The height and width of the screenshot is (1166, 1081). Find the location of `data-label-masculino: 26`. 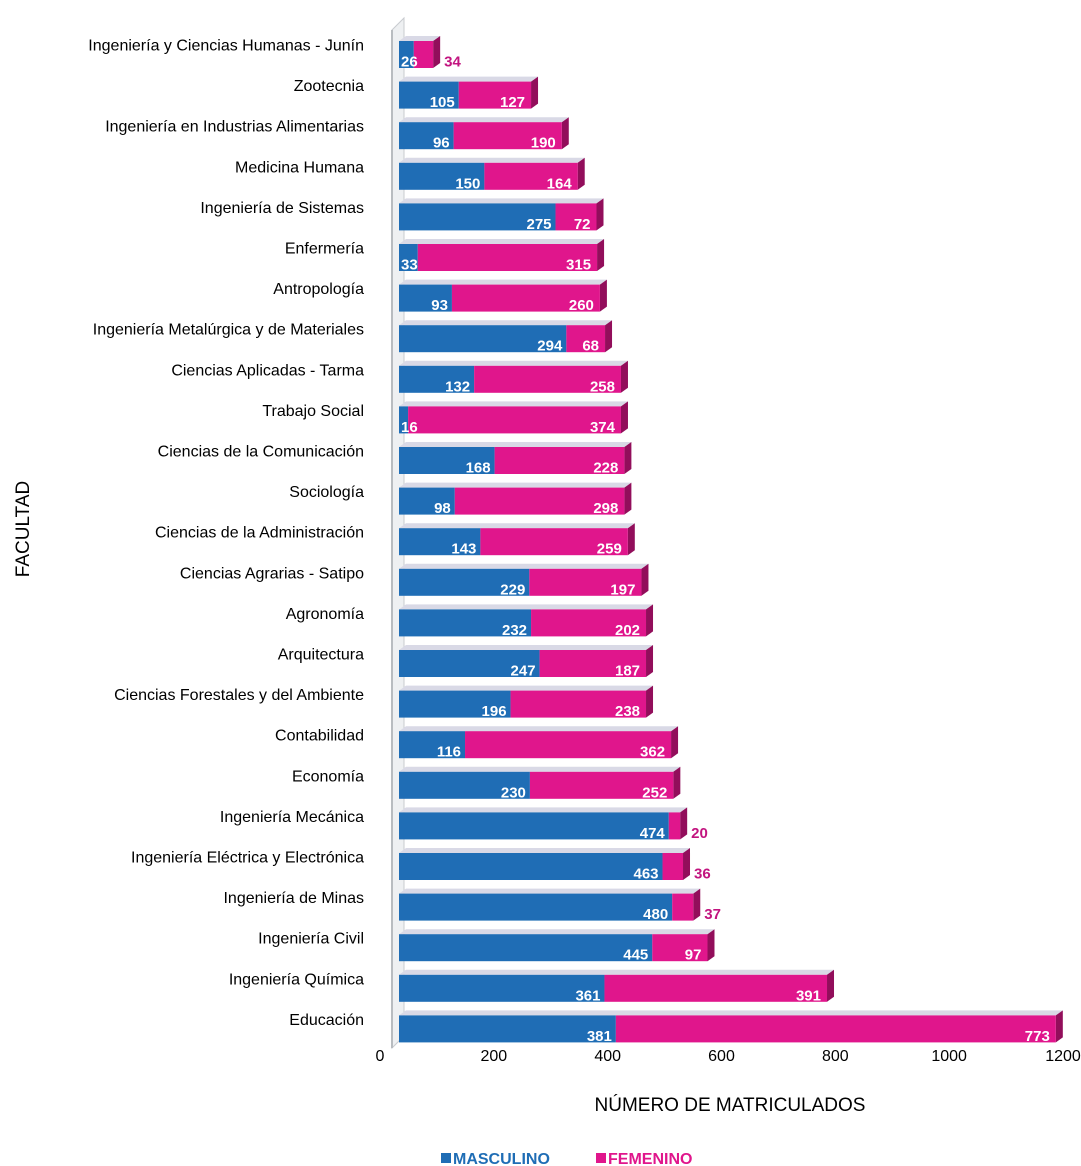

data-label-masculino: 26 is located at coordinates (409, 62).